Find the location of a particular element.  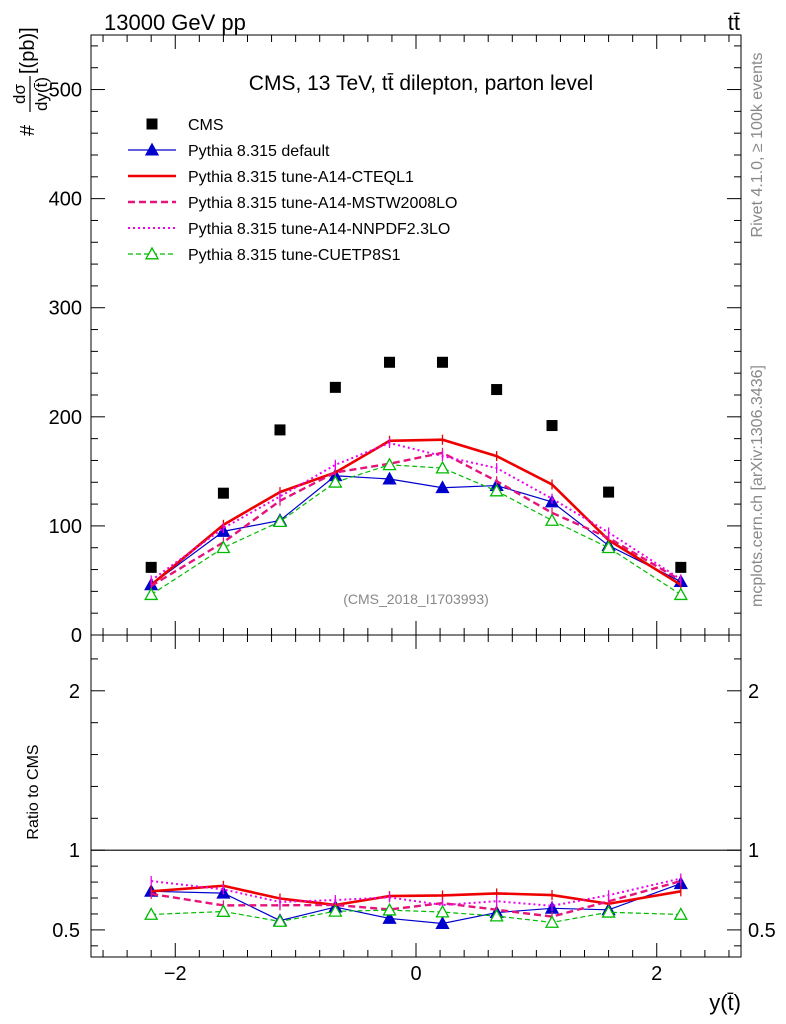

legend-marker-cms is located at coordinates (152, 124).